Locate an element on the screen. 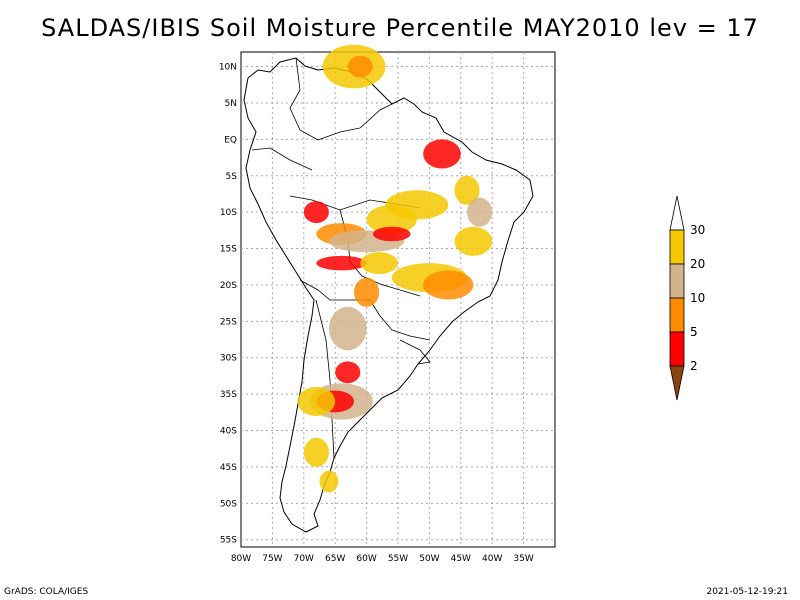 This screenshot has width=800, height=600. lat-tick-label: 55S is located at coordinates (228, 541).